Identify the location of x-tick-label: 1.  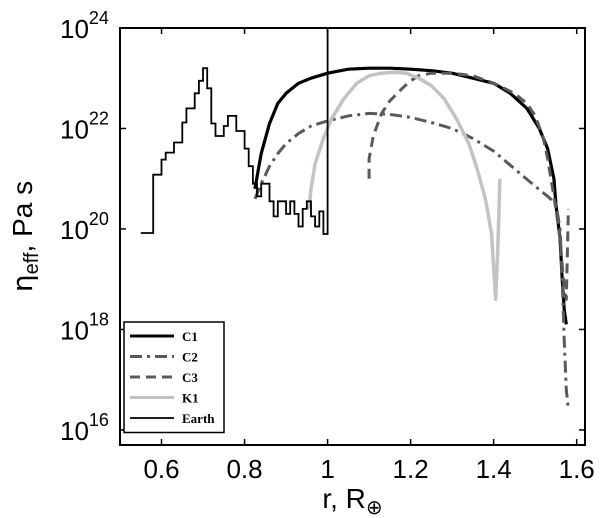
(327, 469).